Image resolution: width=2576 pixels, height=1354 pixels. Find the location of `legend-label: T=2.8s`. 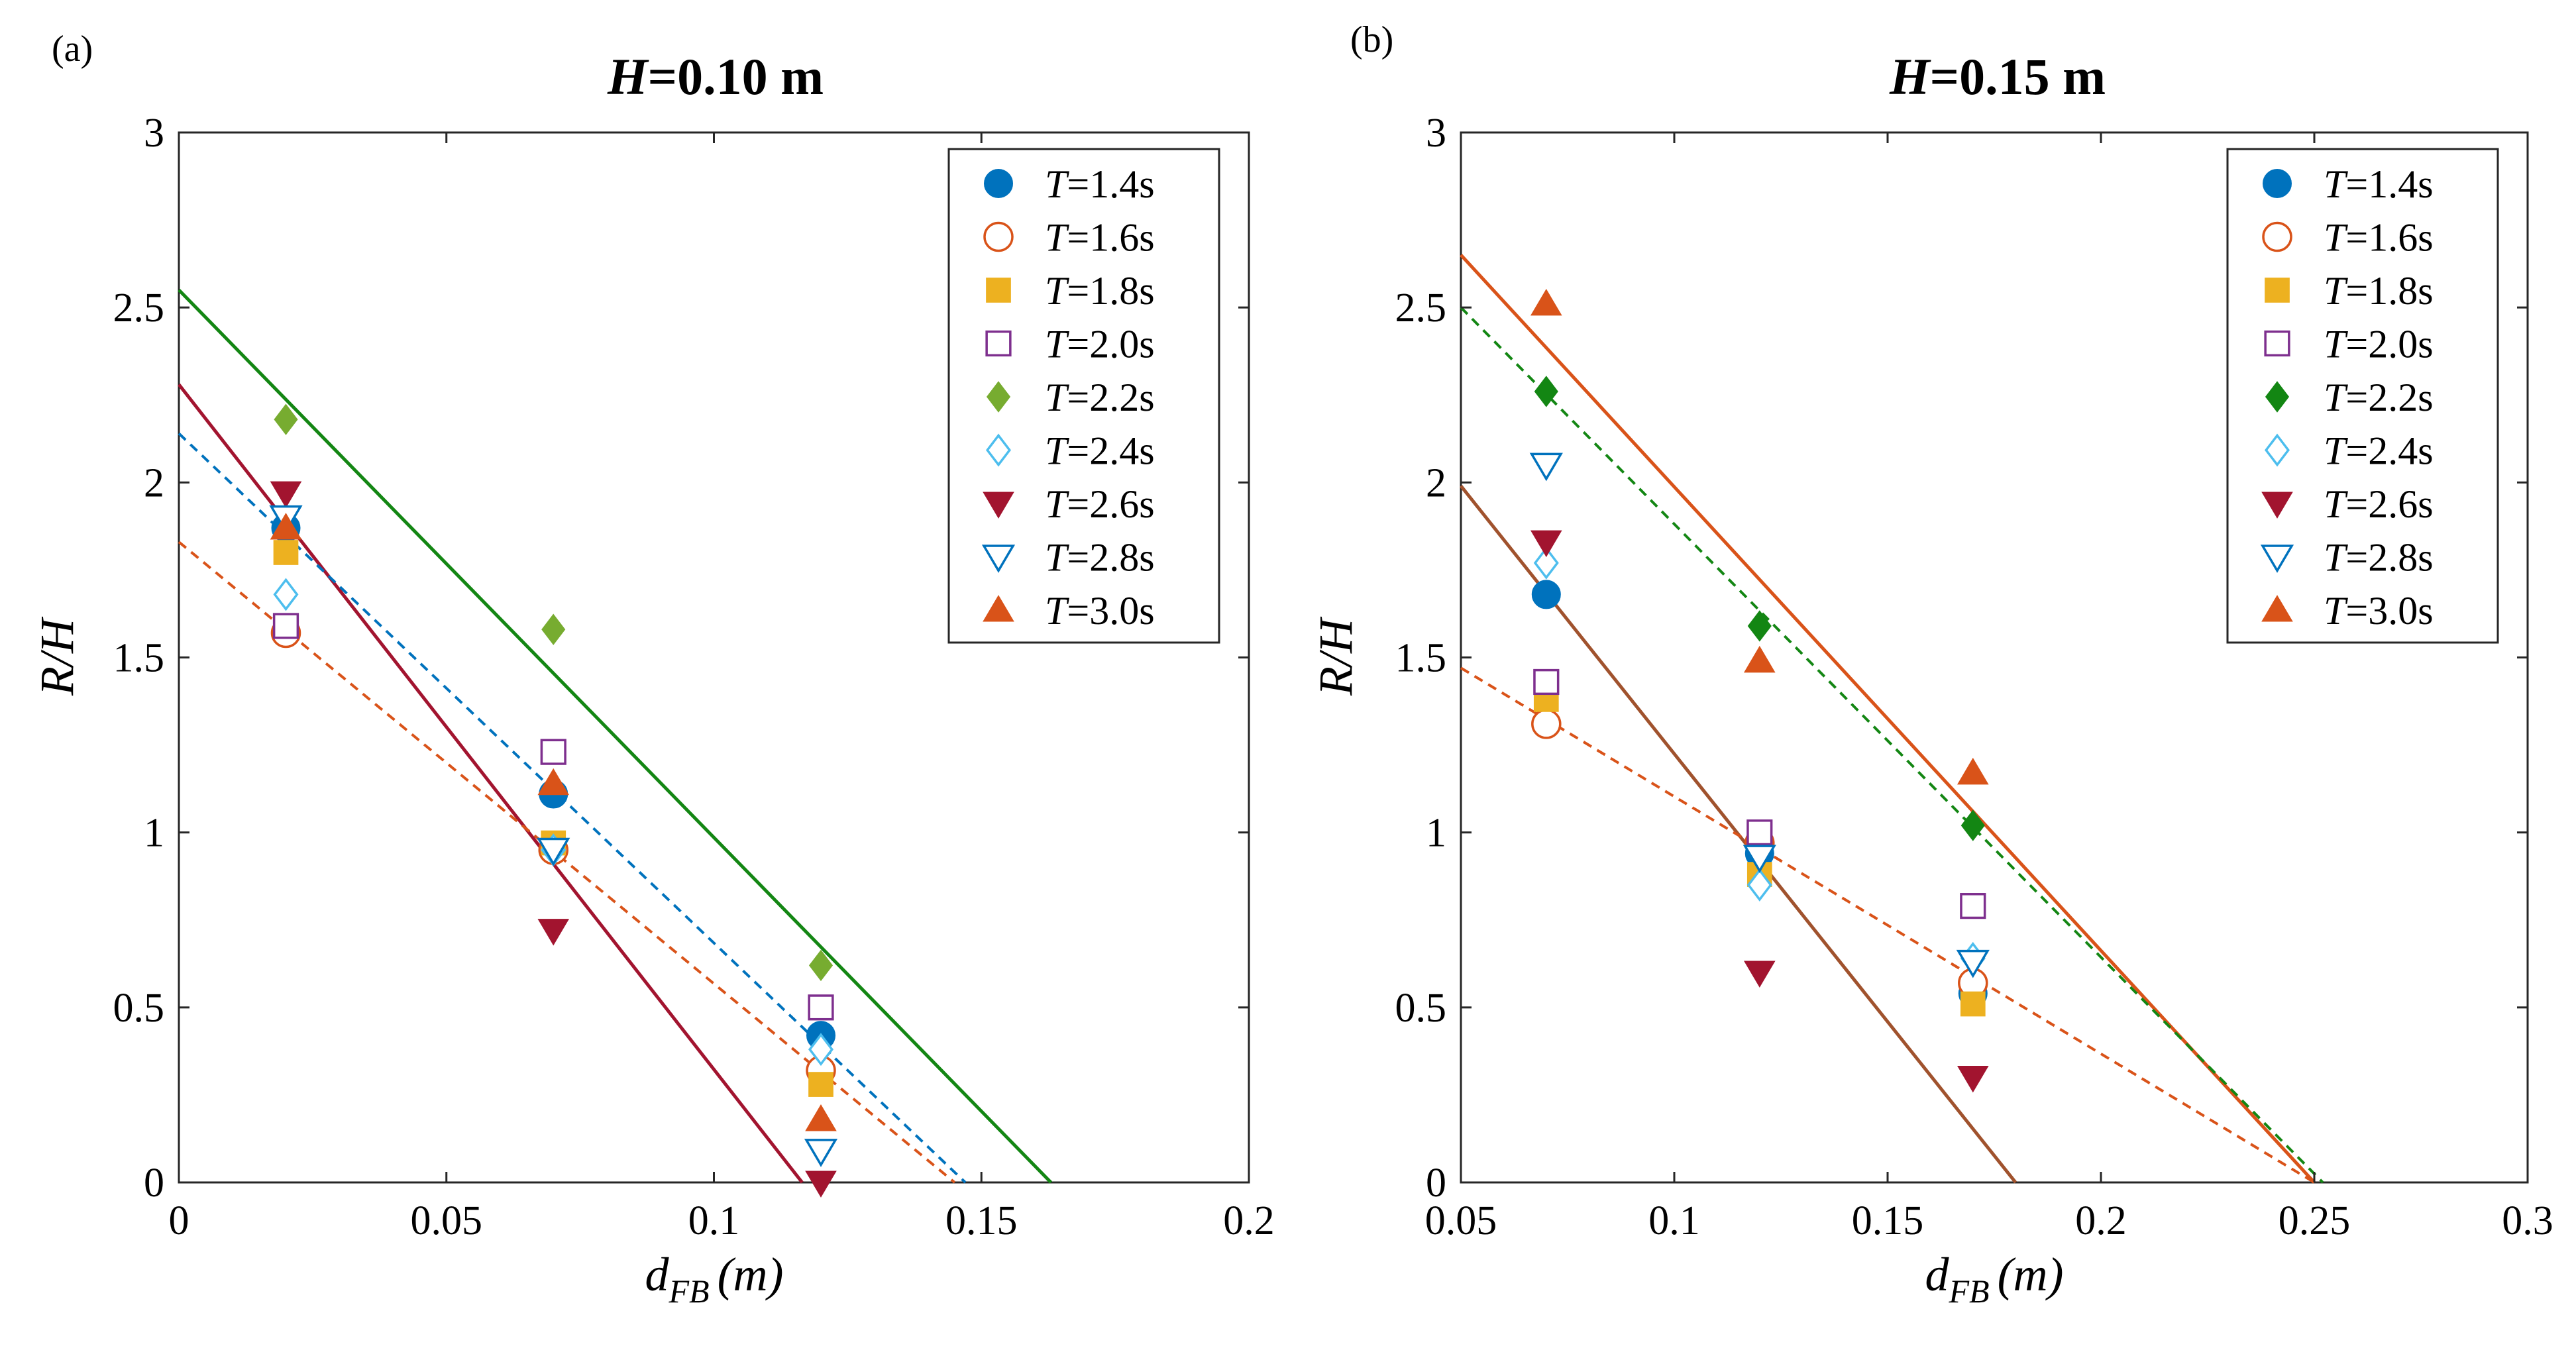

legend-label: T=2.8s is located at coordinates (2379, 558).